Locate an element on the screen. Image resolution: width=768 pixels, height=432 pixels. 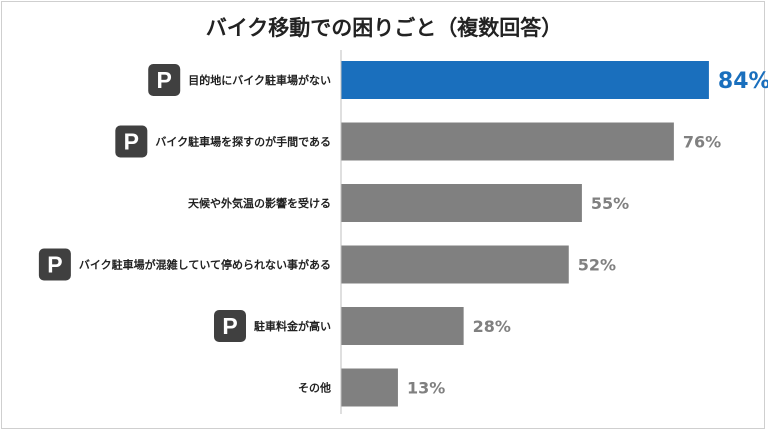
category-label: バイク駐車場が混雑していて停められない事がある is located at coordinates (205, 265).